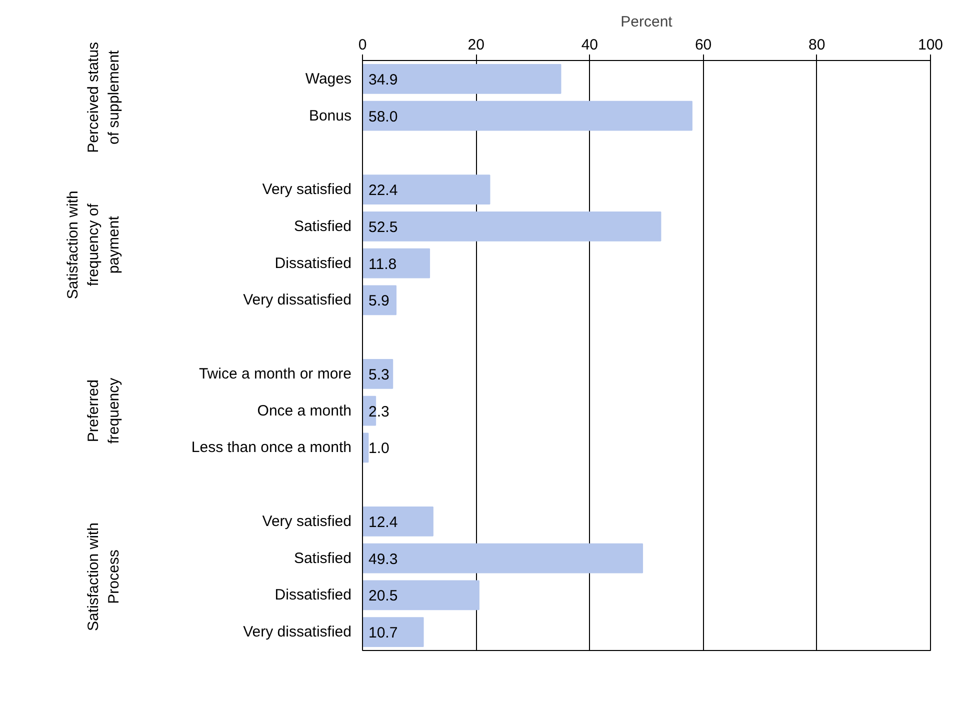 This screenshot has width=974, height=723. Describe the element at coordinates (275, 373) in the screenshot. I see `y-tick-label: Twice a month or more` at that location.